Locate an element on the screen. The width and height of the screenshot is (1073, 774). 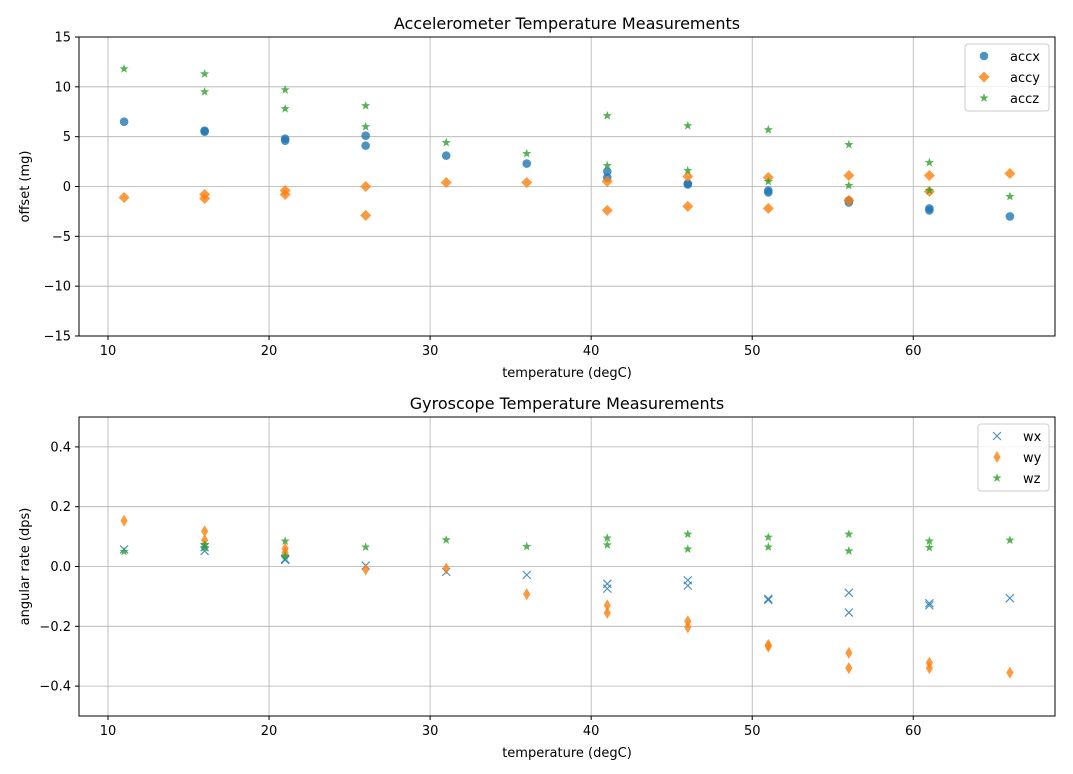
legend-marker-accy is located at coordinates (984, 77).